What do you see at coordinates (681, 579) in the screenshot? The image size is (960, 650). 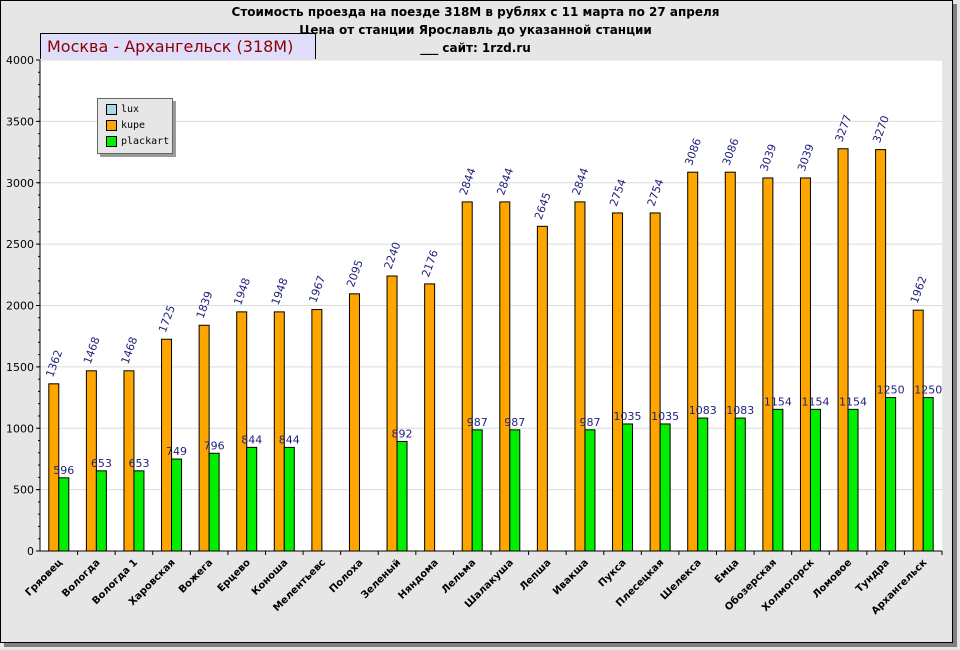 I see `x-tick-label: Шелекса` at bounding box center [681, 579].